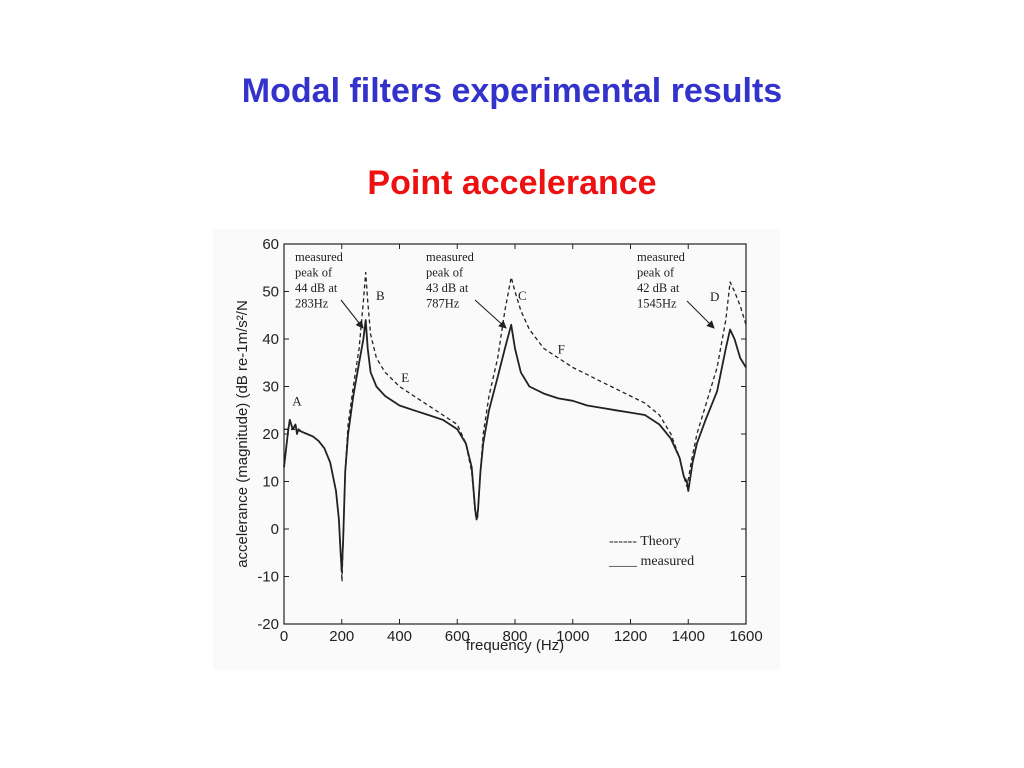 The width and height of the screenshot is (1024, 768). What do you see at coordinates (572, 636) in the screenshot?
I see `x-tick-label: 1000` at bounding box center [572, 636].